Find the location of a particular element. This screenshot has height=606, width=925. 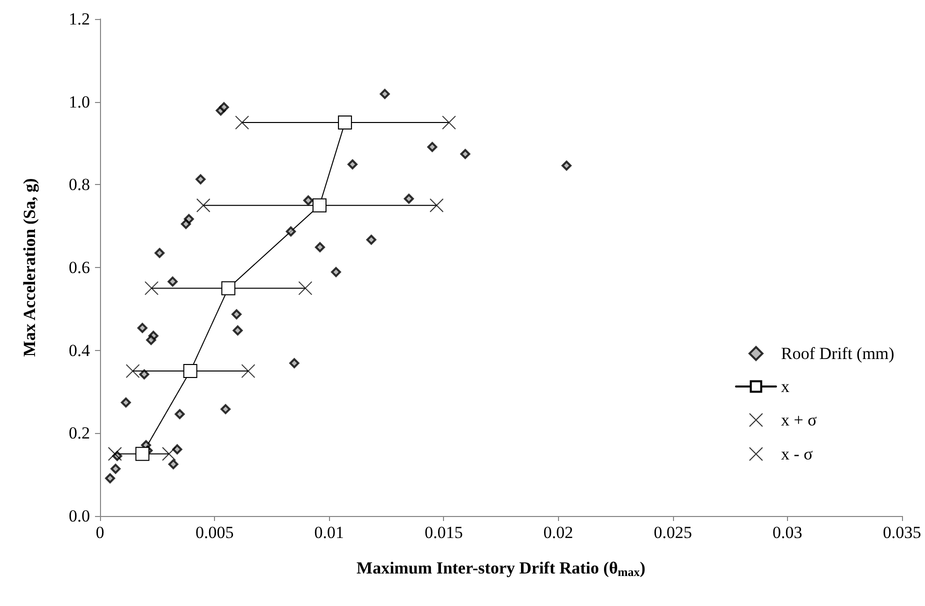

y-tick-label: 1.2 is located at coordinates (79, 19).